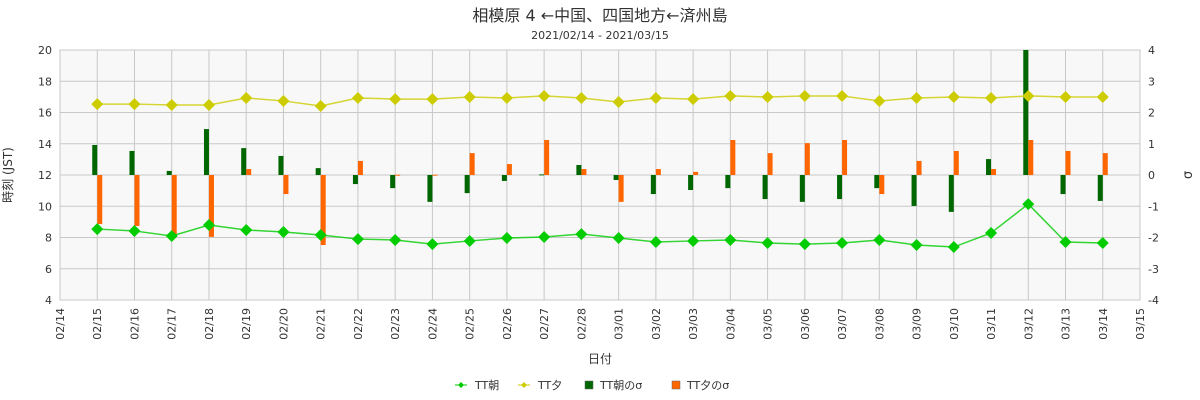 The width and height of the screenshot is (1200, 400). What do you see at coordinates (395, 324) in the screenshot?
I see `x-tick-label: 02/23` at bounding box center [395, 324].